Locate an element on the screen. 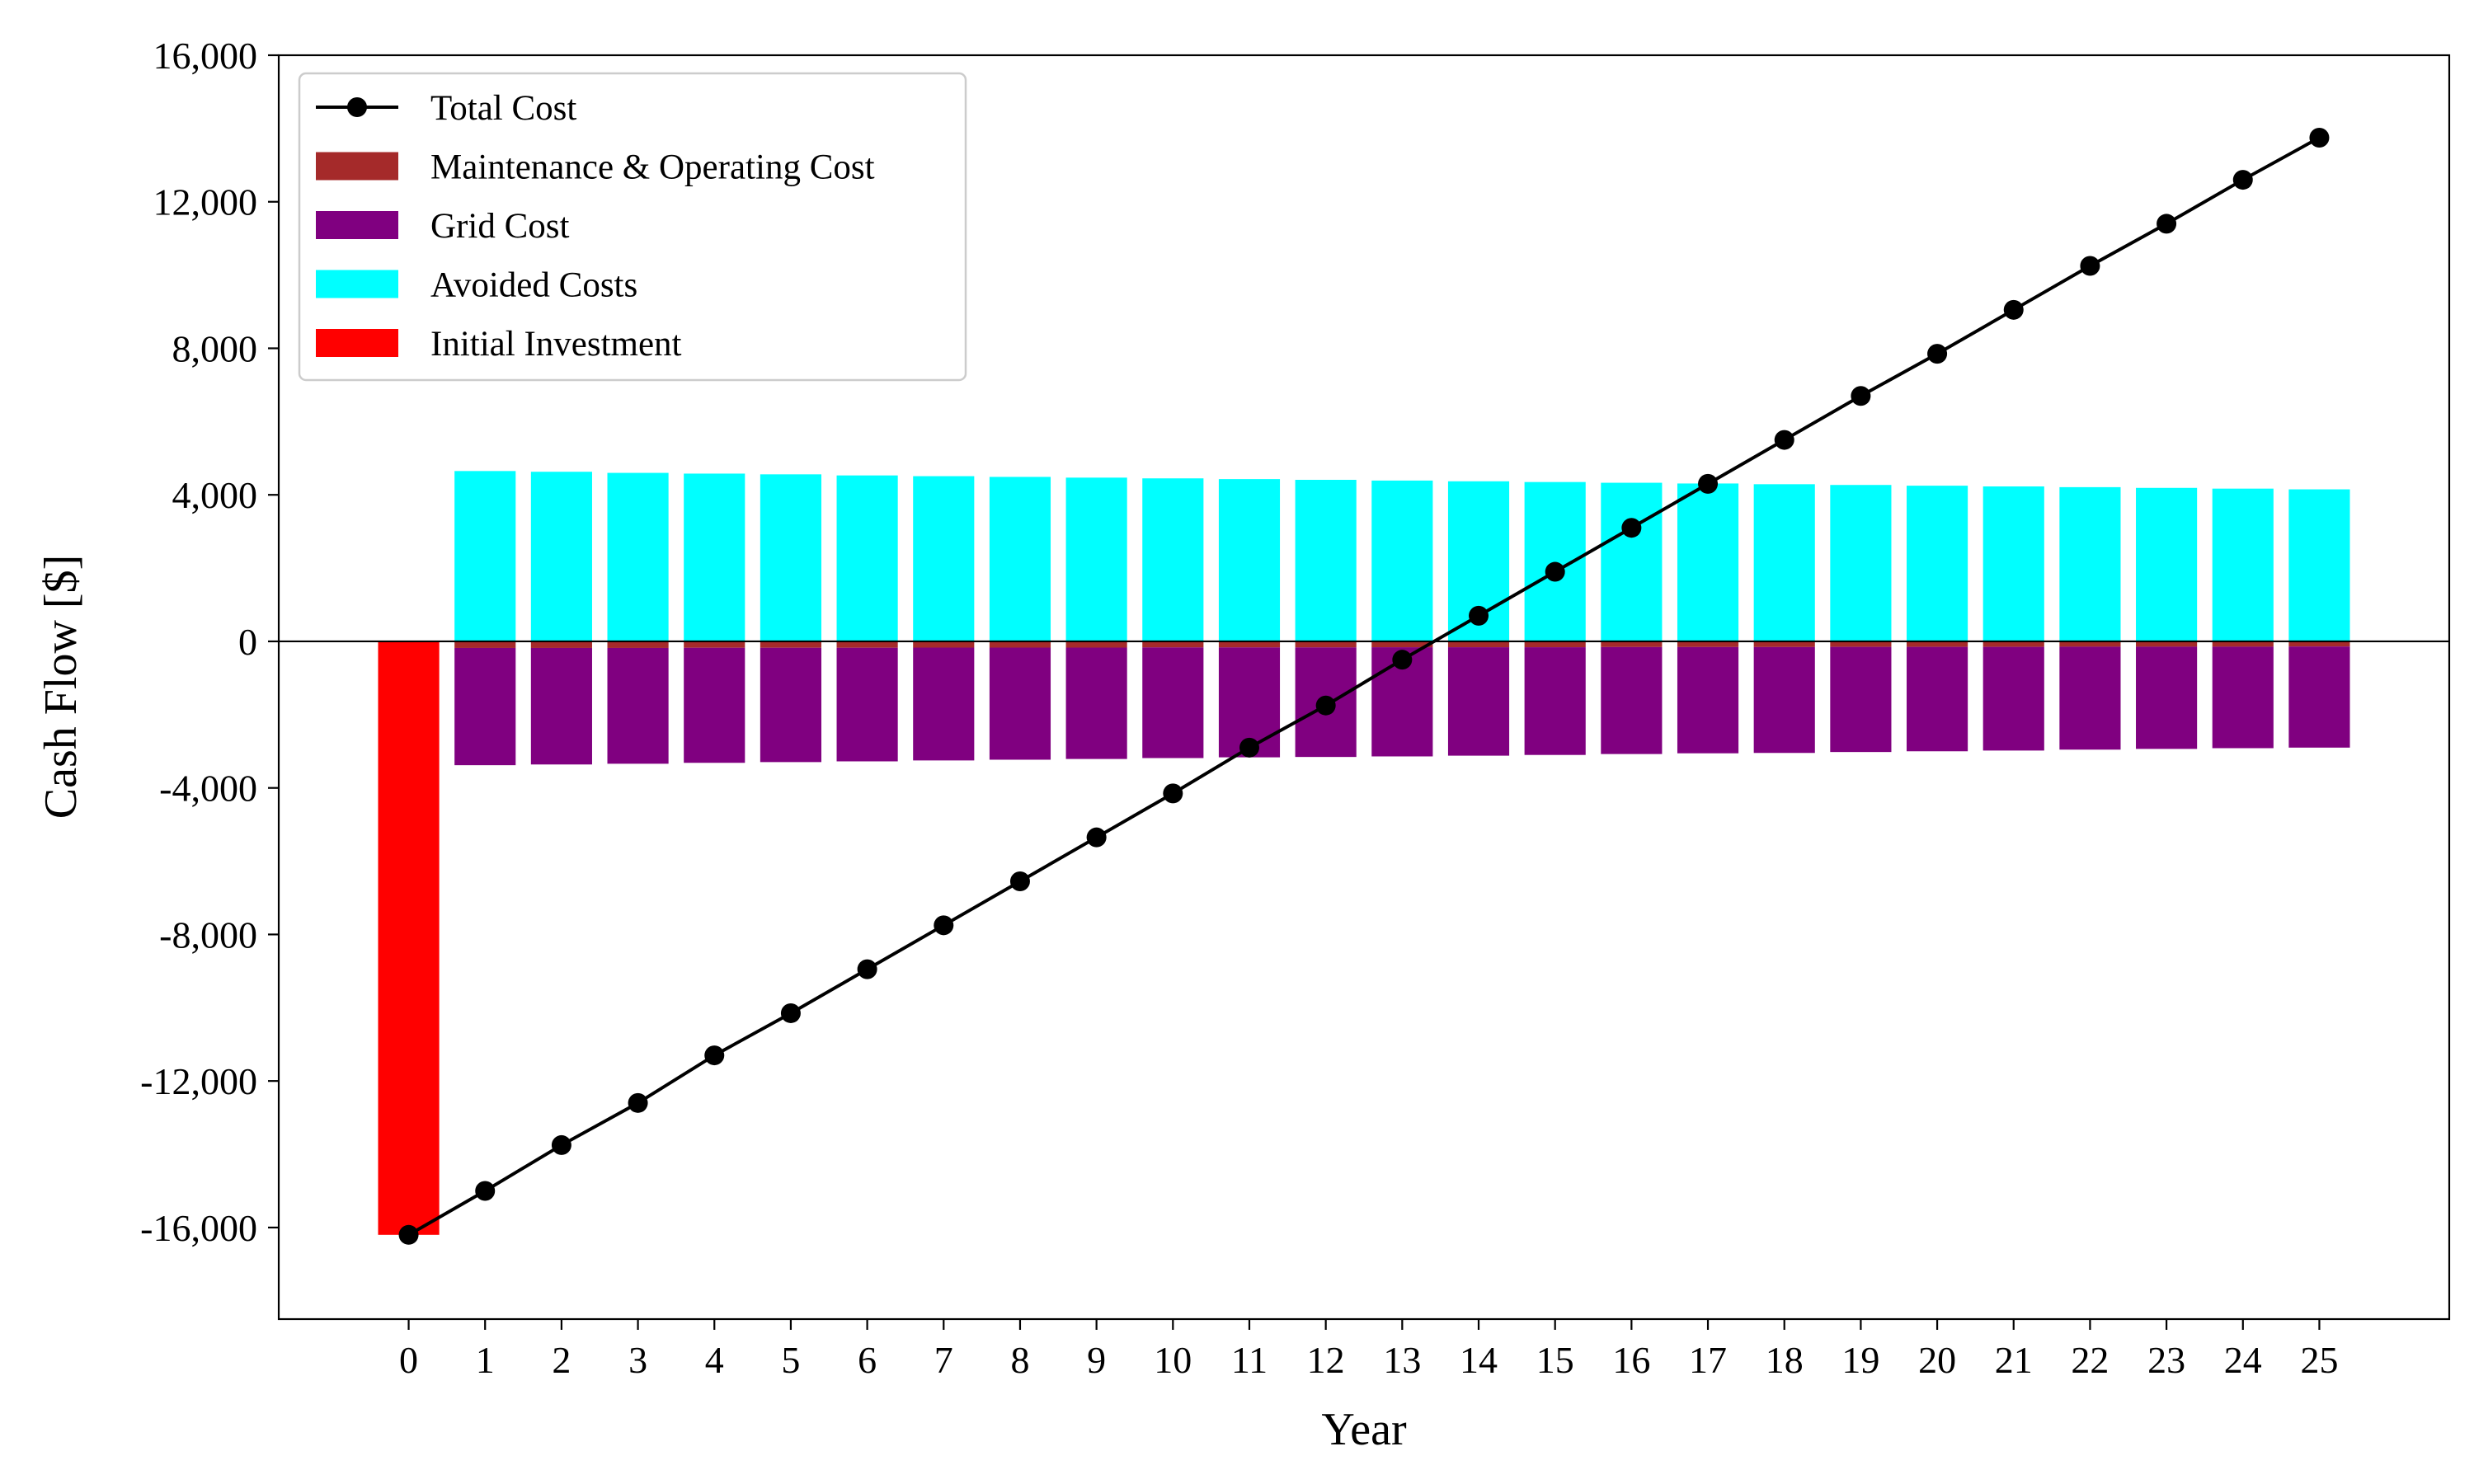  y-tick-label: 16,000 is located at coordinates (205, 56).